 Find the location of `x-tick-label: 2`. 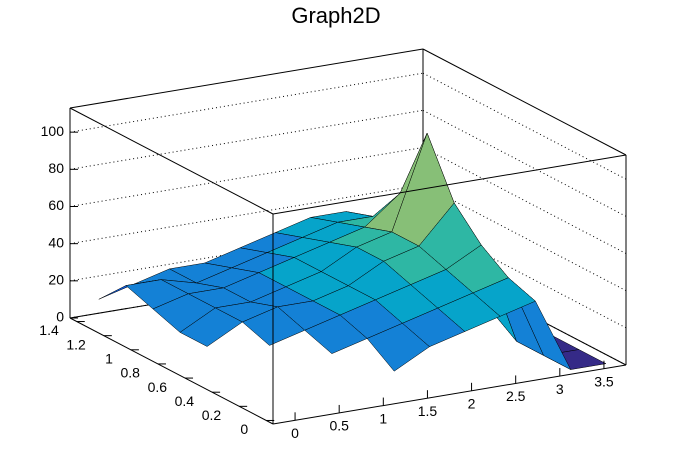

x-tick-label: 2 is located at coordinates (472, 404).